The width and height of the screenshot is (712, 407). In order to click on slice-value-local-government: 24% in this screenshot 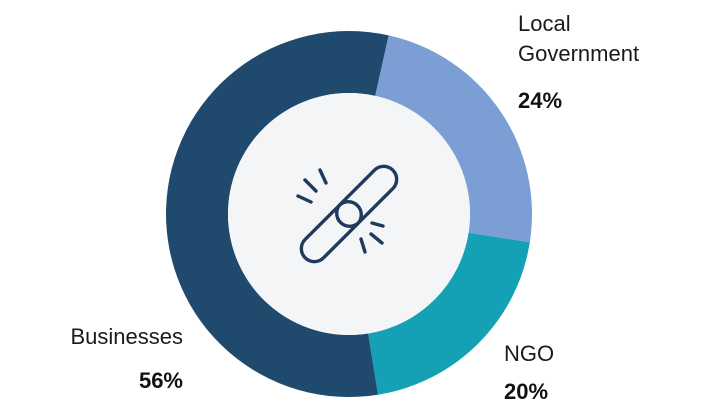, I will do `click(540, 100)`.